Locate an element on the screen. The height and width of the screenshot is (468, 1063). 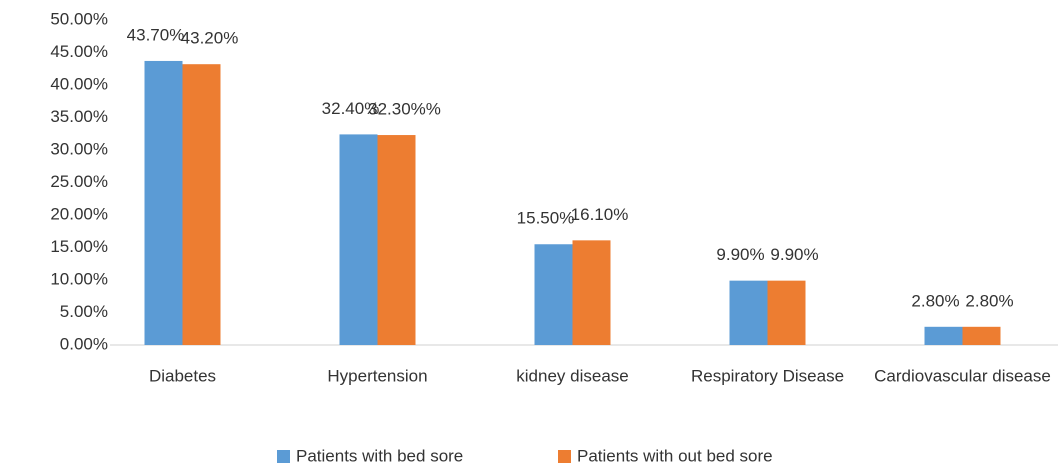
legend-label: Patients with out bed sore is located at coordinates (675, 455).